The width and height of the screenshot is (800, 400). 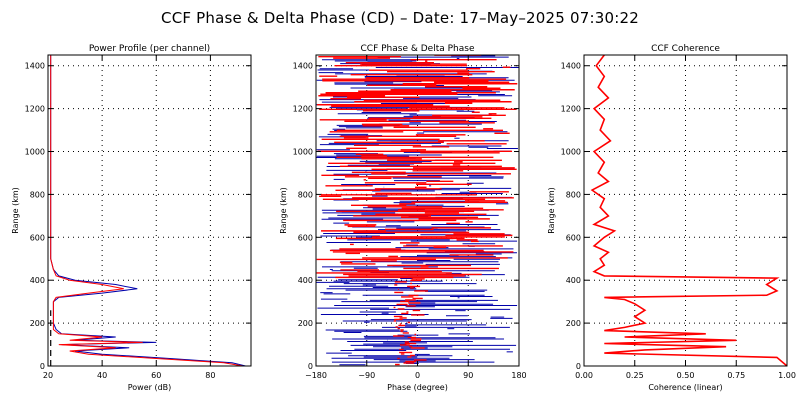 What do you see at coordinates (102, 375) in the screenshot?
I see `x-tick-label: 40` at bounding box center [102, 375].